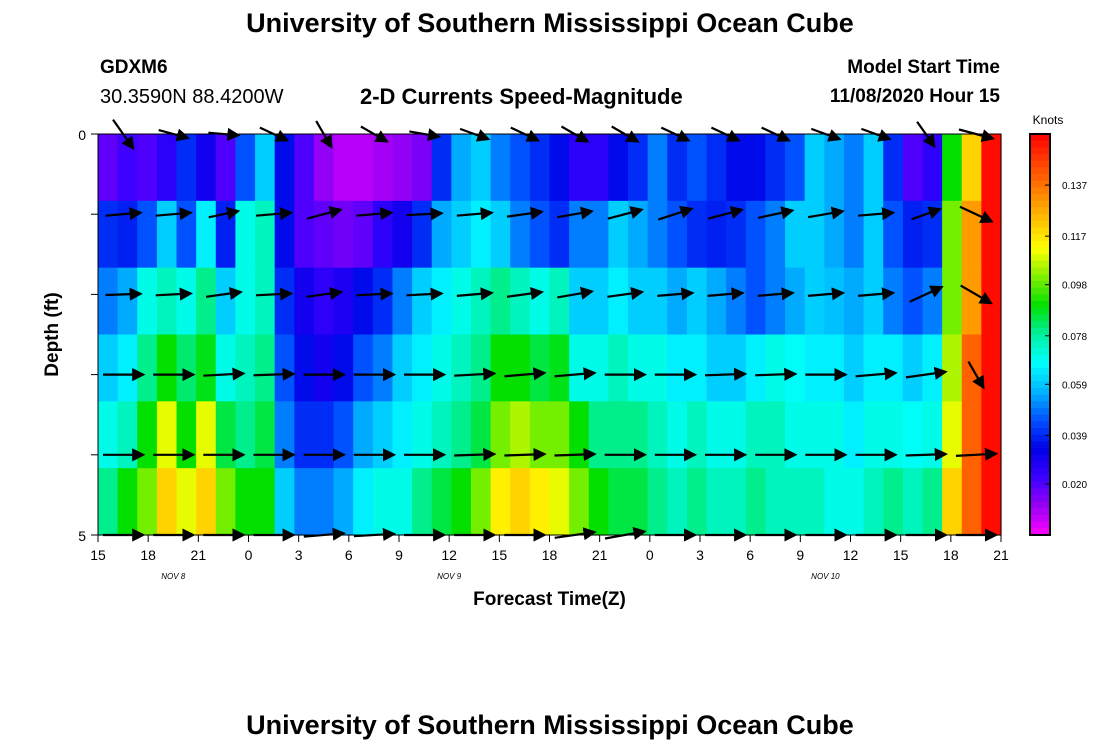 The width and height of the screenshot is (1100, 750). What do you see at coordinates (800, 555) in the screenshot?
I see `x-tick-label: 9` at bounding box center [800, 555].